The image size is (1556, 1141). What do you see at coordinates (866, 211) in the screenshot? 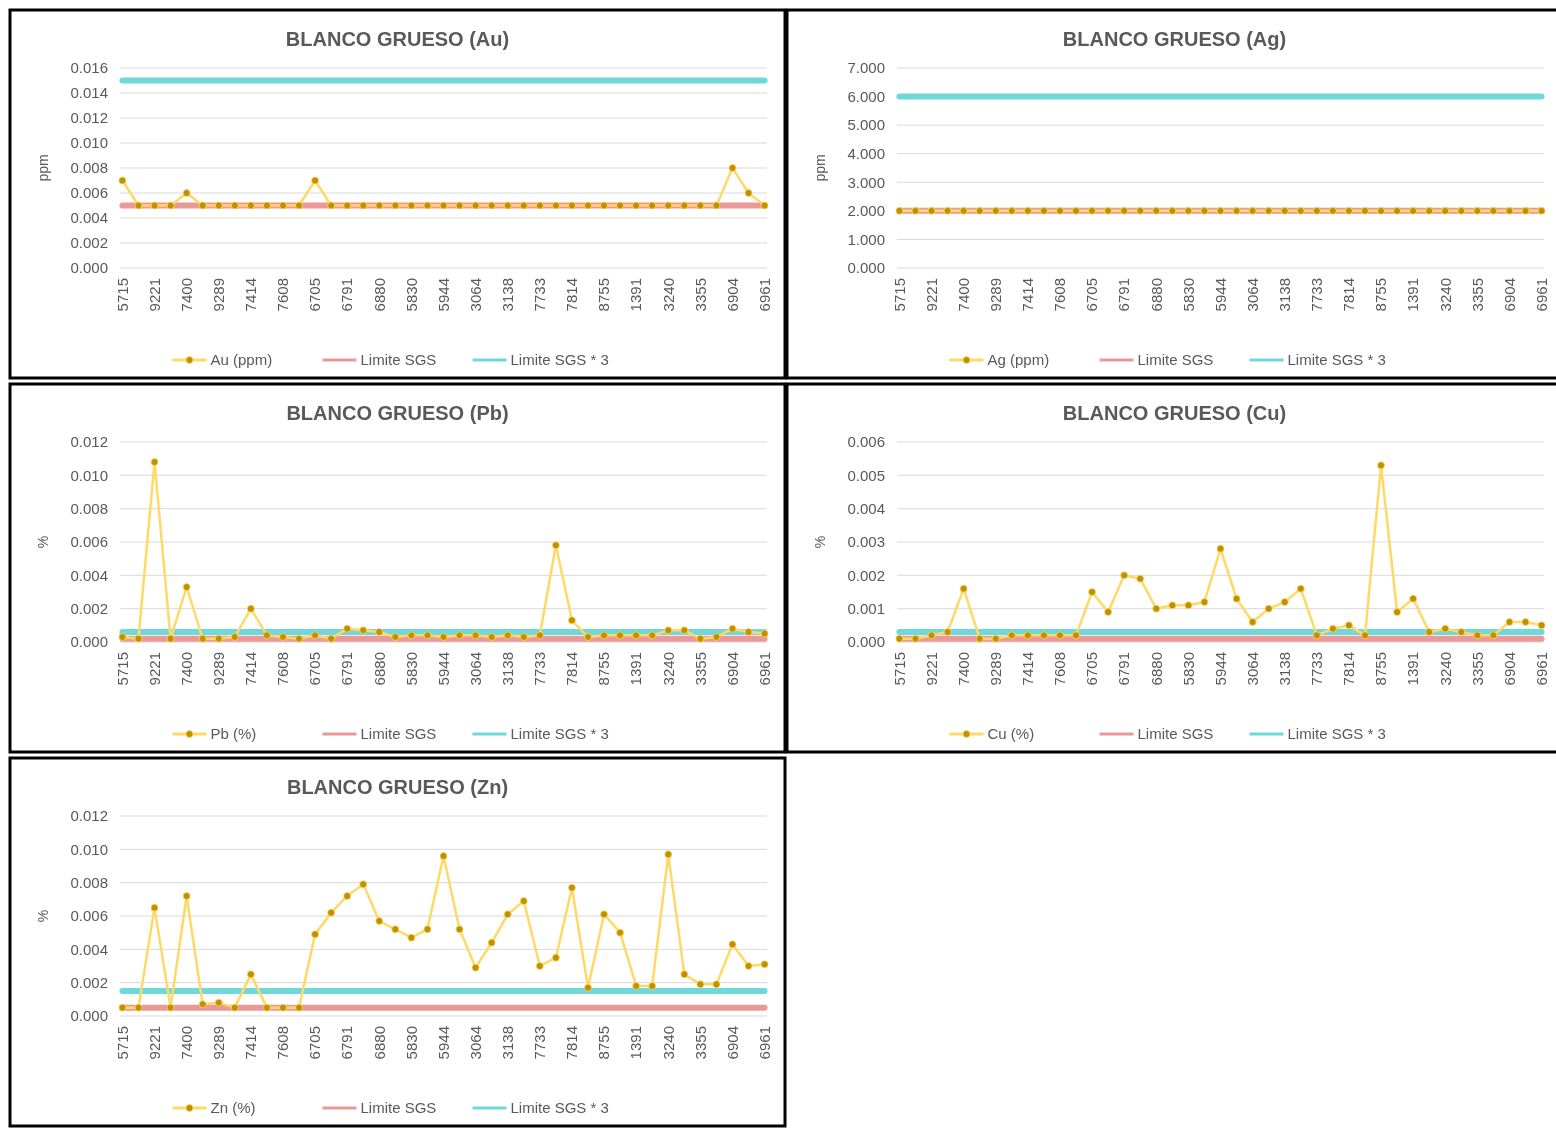
I see `y-tick-label: 2.000` at bounding box center [866, 211].